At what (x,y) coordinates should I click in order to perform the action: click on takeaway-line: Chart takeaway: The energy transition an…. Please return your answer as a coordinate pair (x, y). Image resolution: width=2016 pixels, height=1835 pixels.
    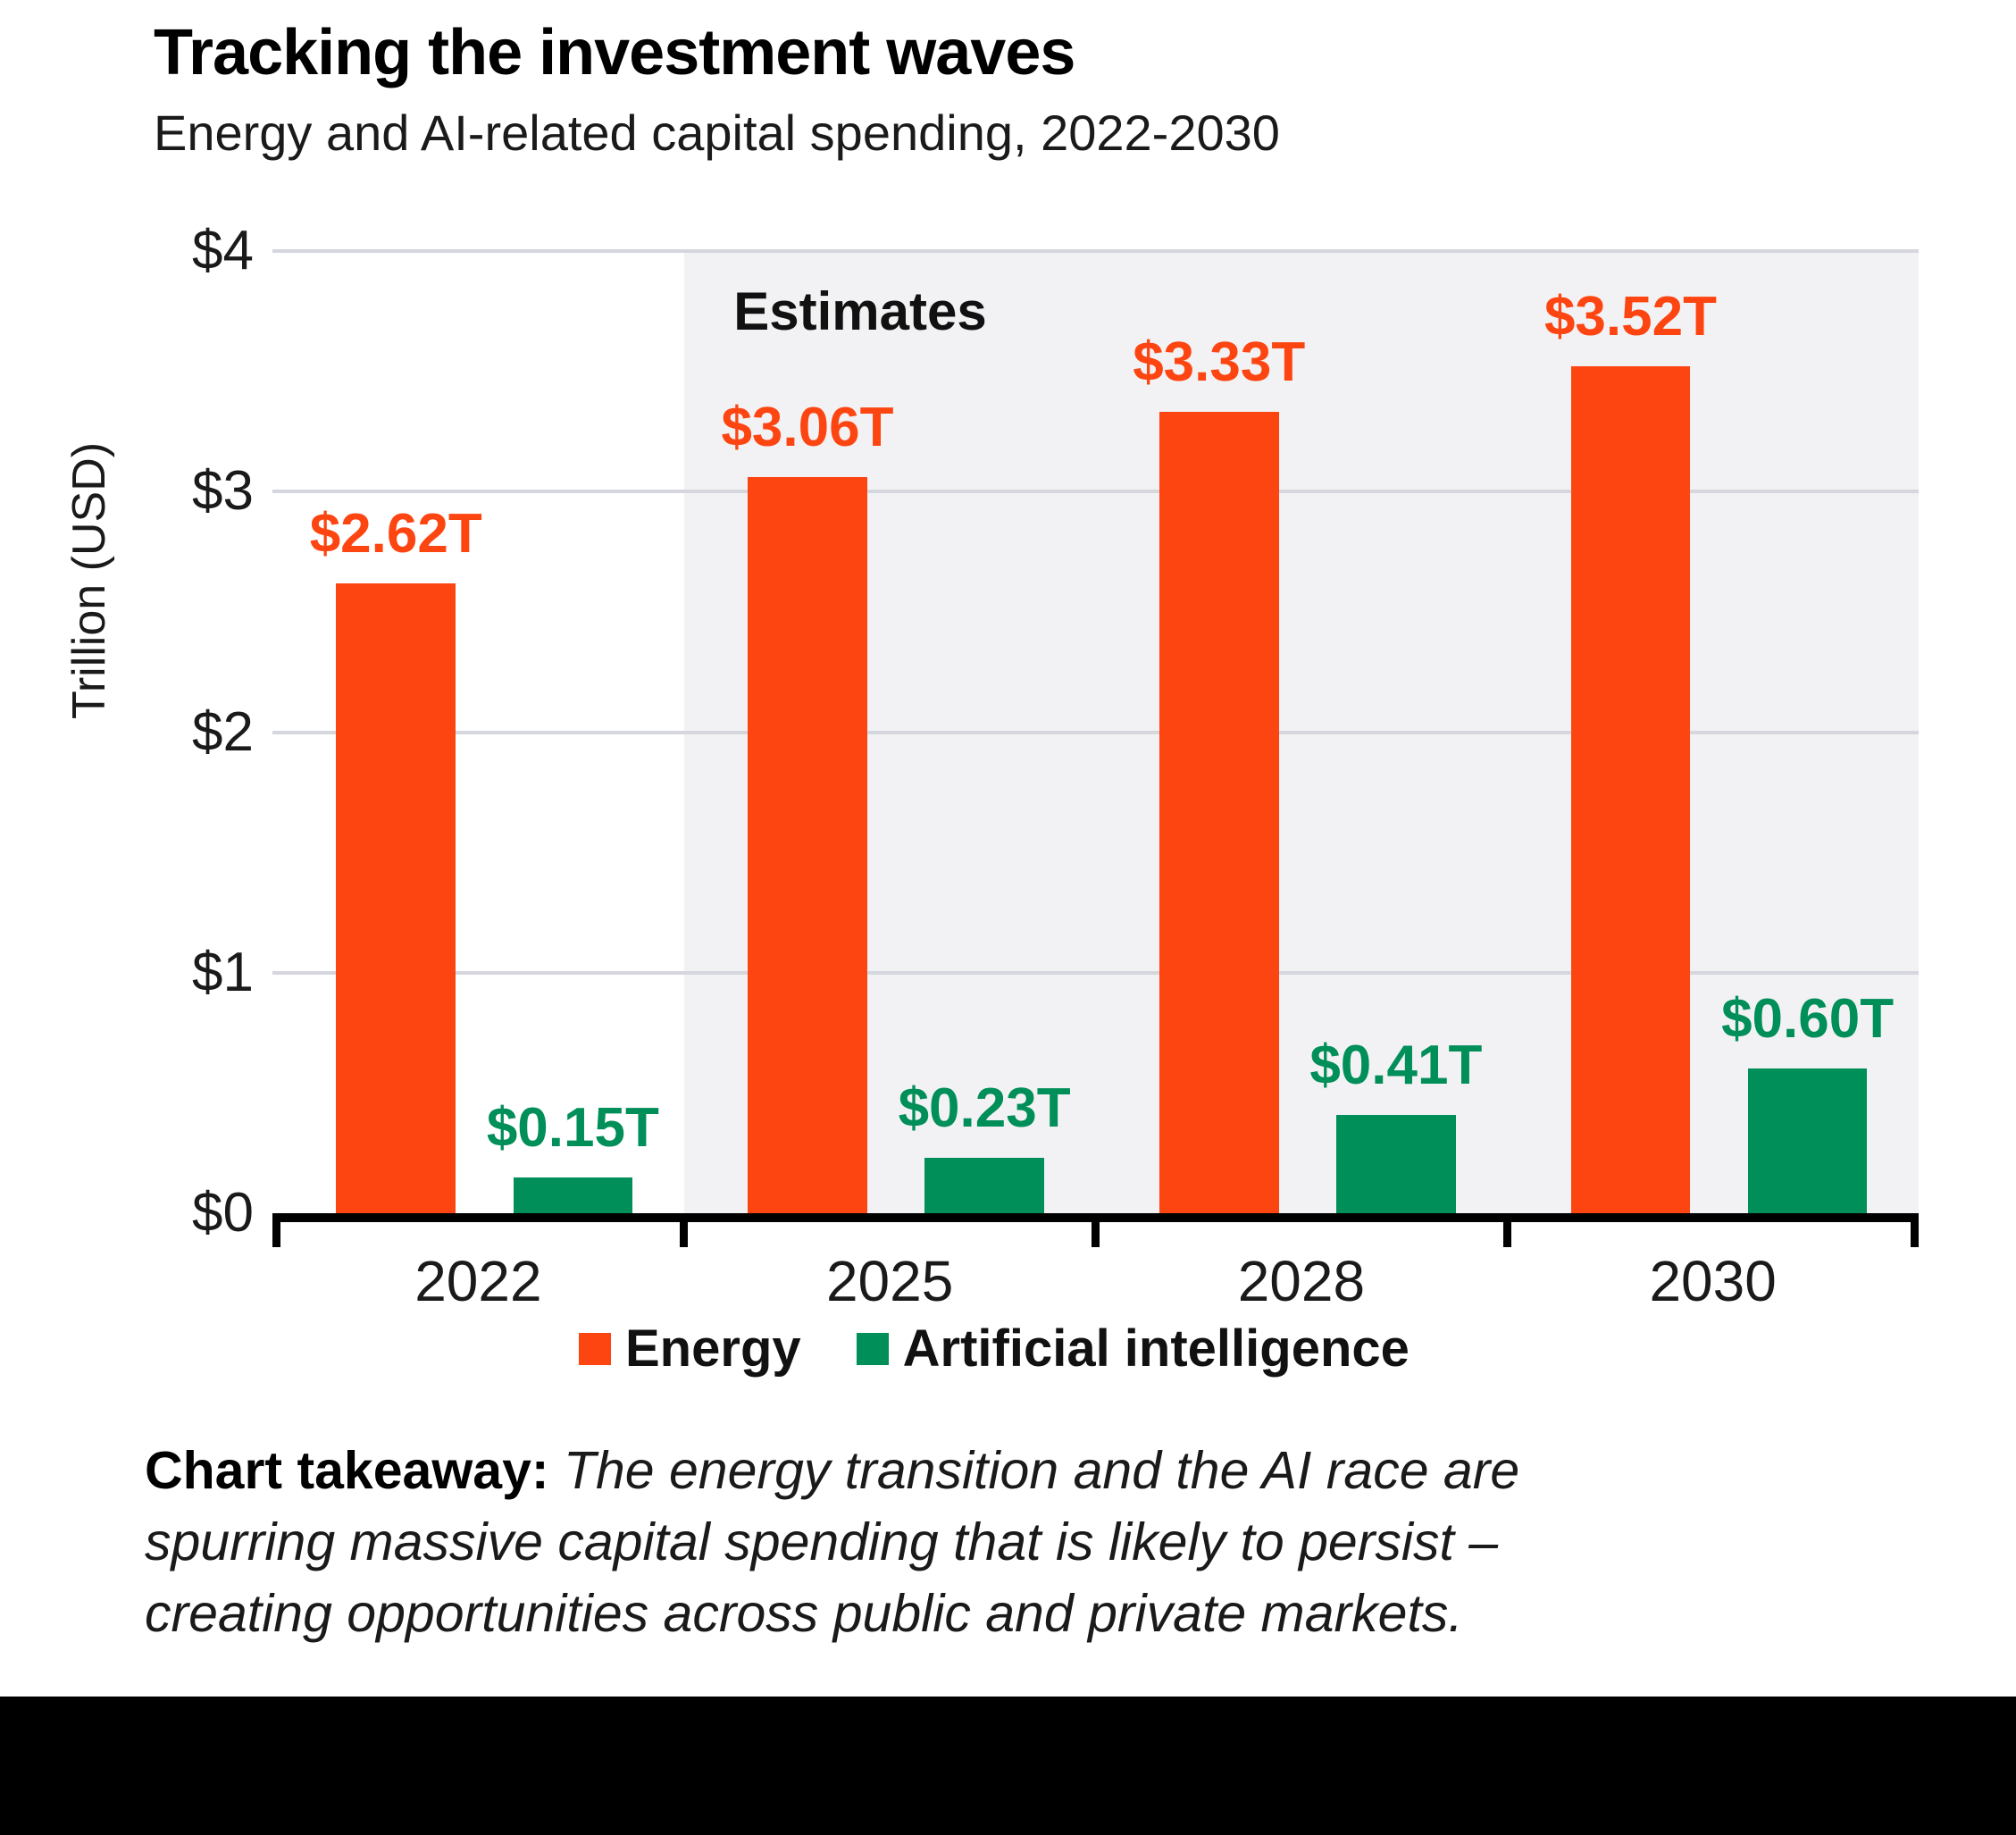
    Looking at the image, I should click on (1015, 1470).